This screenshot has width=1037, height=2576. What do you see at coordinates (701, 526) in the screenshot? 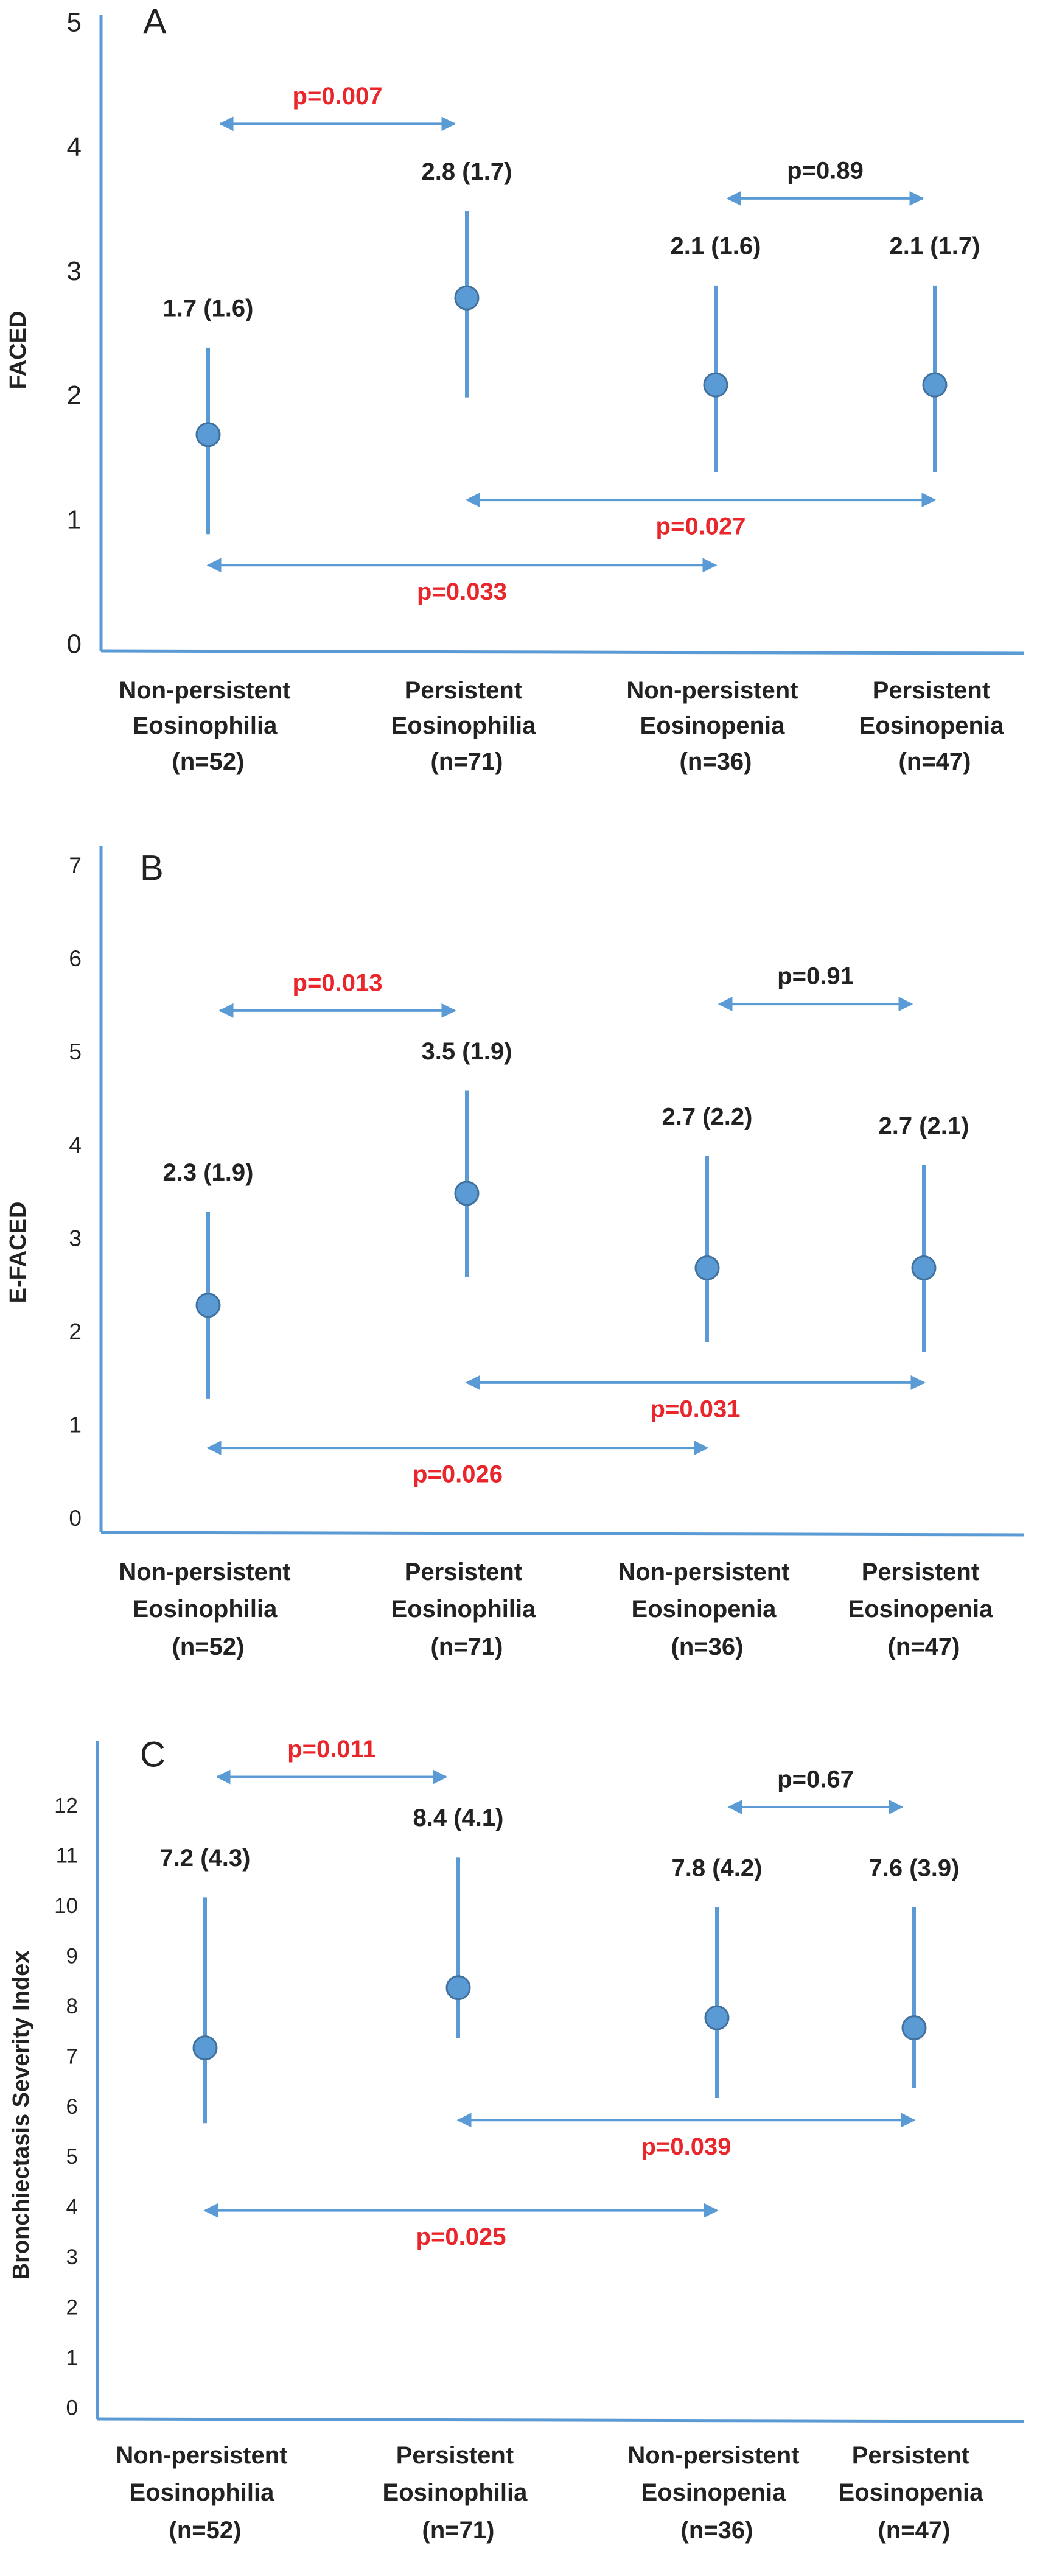
I see `p-value: p=0.027` at bounding box center [701, 526].